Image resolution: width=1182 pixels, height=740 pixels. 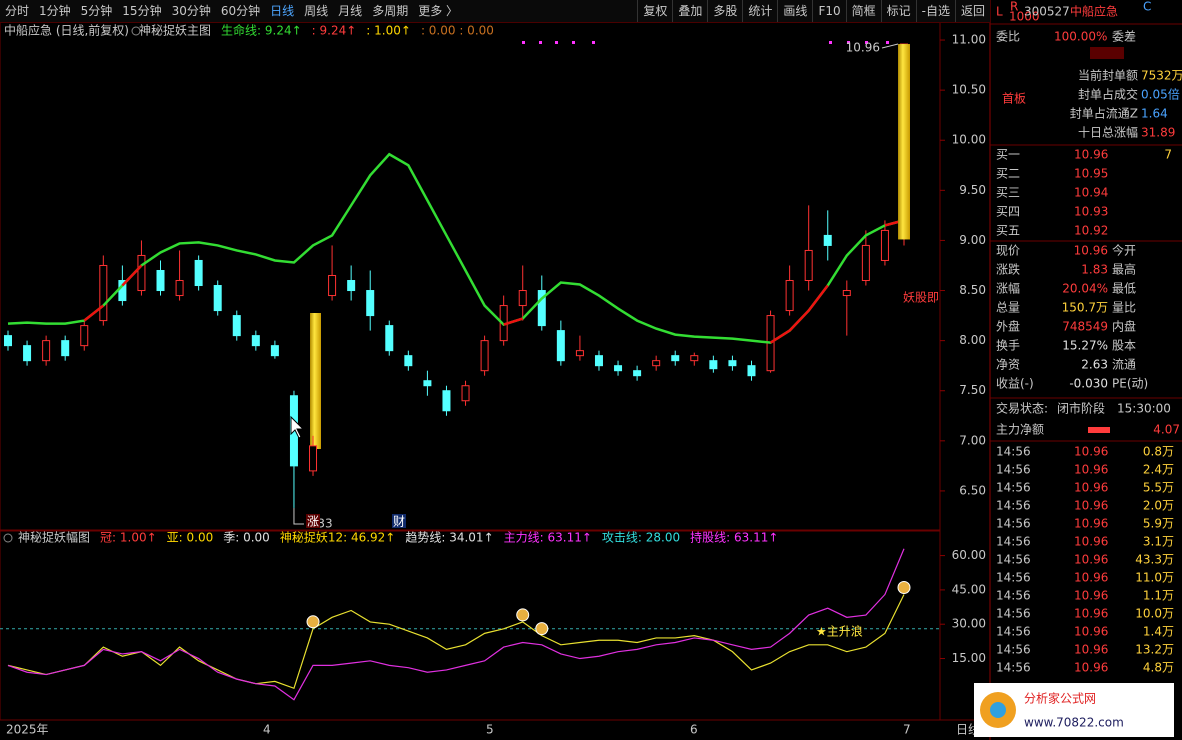 I want to click on trade-volume: 5.5万, so click(x=1158, y=488).